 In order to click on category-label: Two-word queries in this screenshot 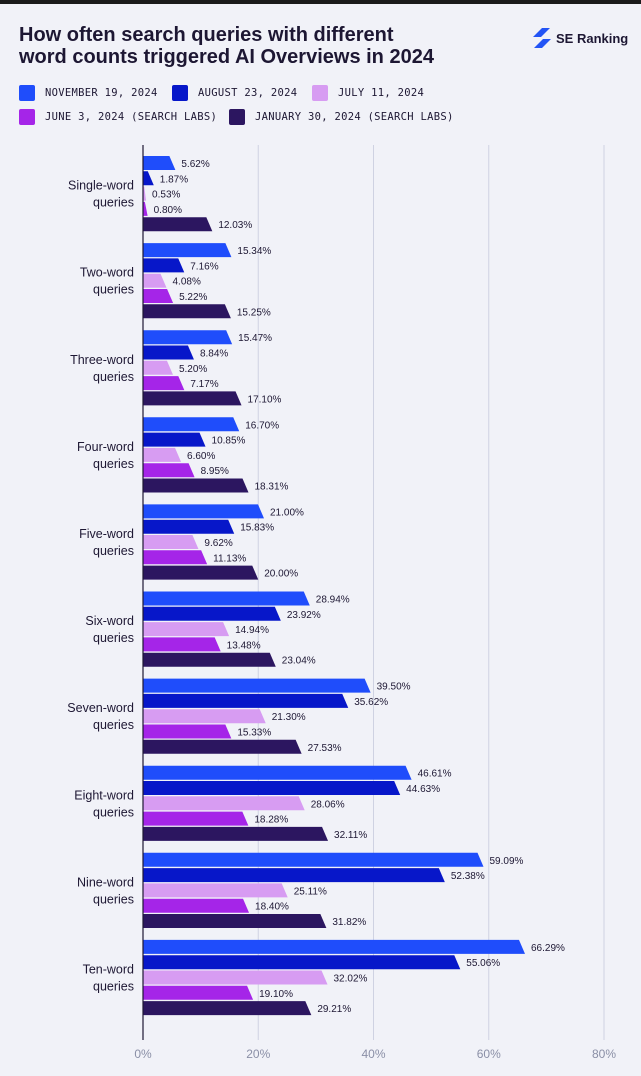, I will do `click(107, 281)`.